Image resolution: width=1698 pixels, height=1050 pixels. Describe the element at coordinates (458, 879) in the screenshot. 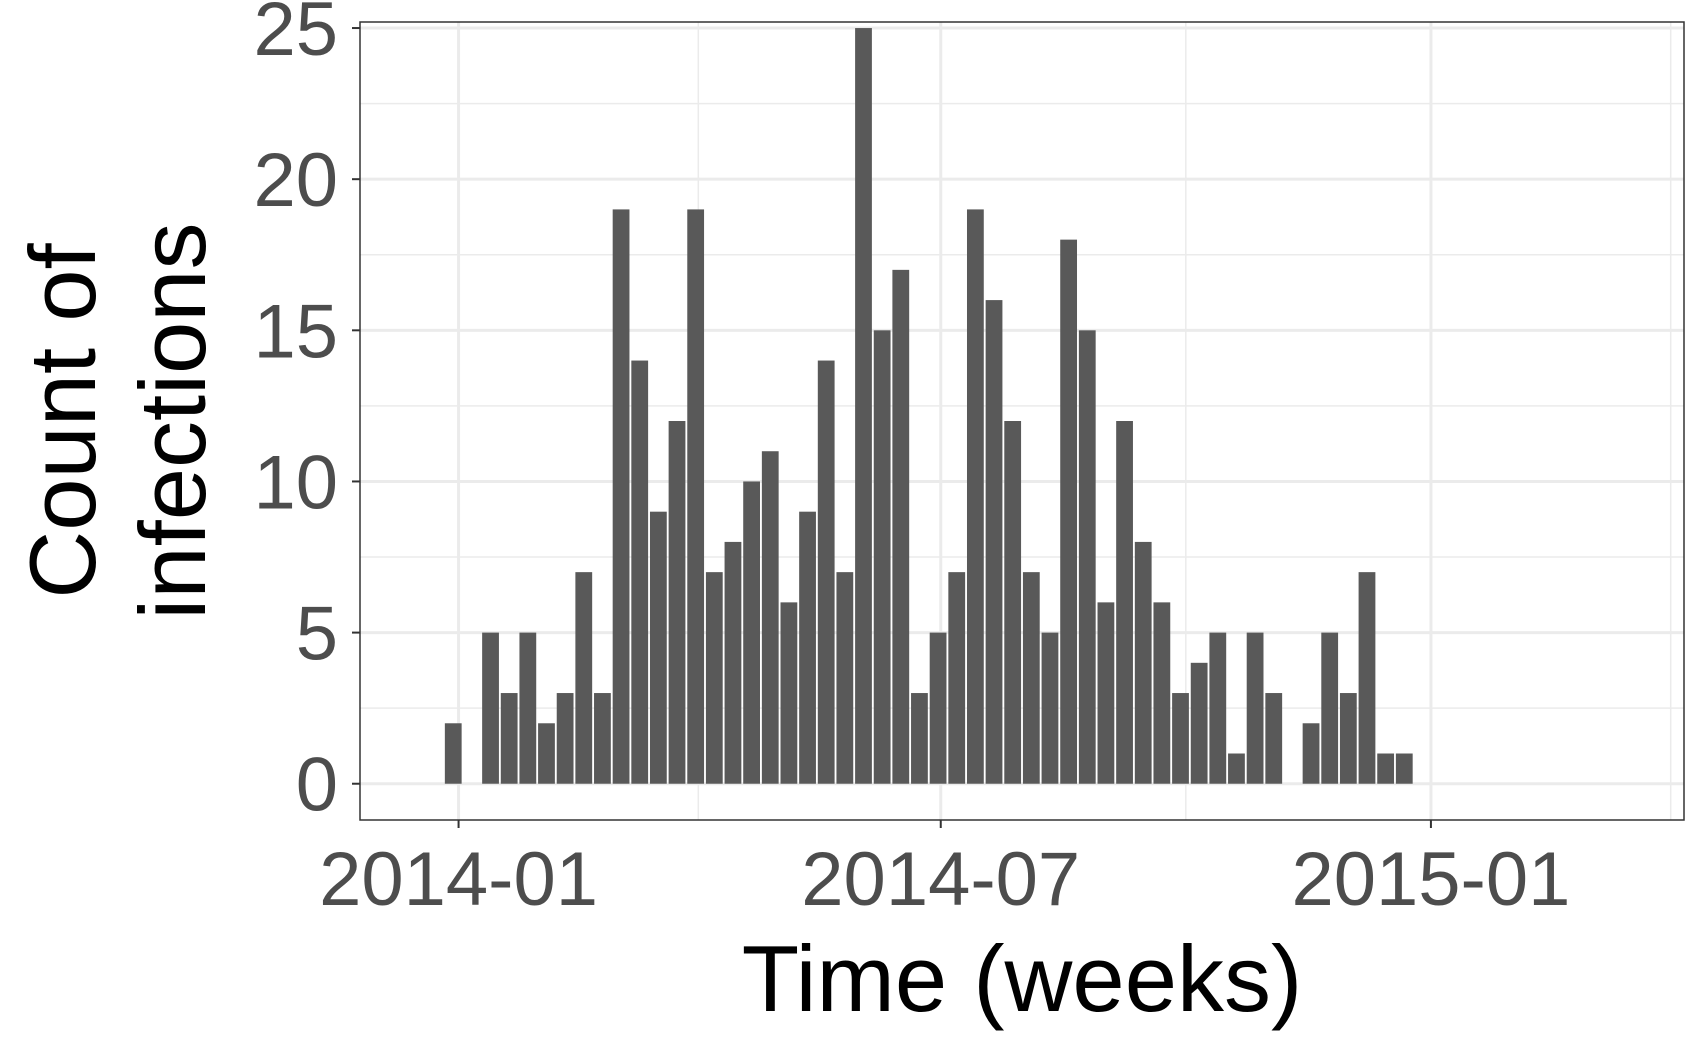

I see `x-tick-label: 2014-01` at that location.